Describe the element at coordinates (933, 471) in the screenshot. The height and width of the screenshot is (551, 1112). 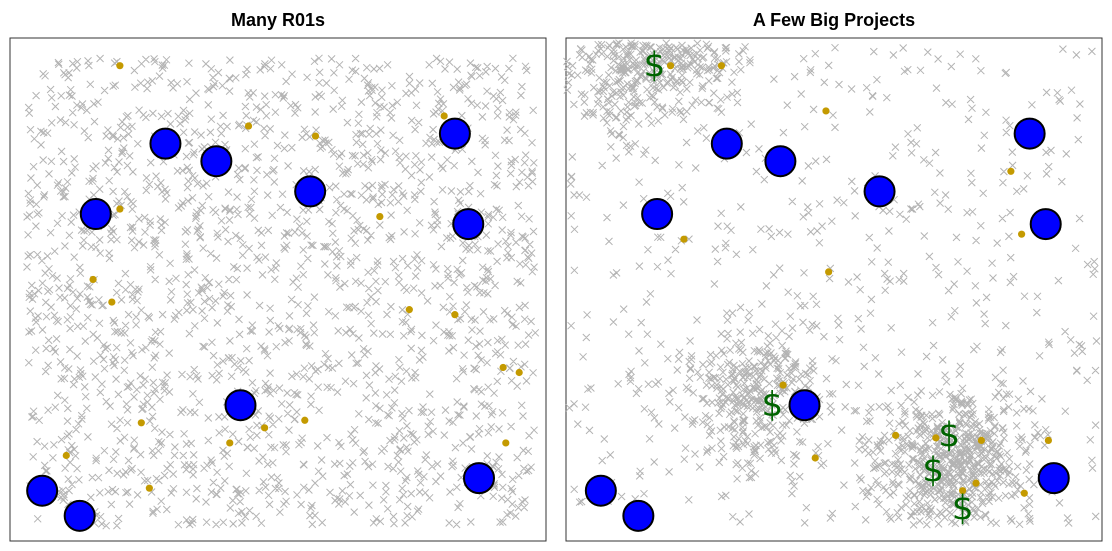
I see `dollar-sign-right-3: $` at that location.